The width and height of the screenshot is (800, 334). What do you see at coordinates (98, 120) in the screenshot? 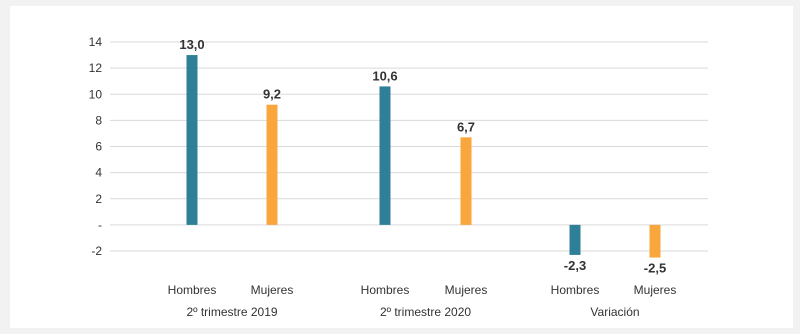
I see `y-tick-label: 8` at bounding box center [98, 120].